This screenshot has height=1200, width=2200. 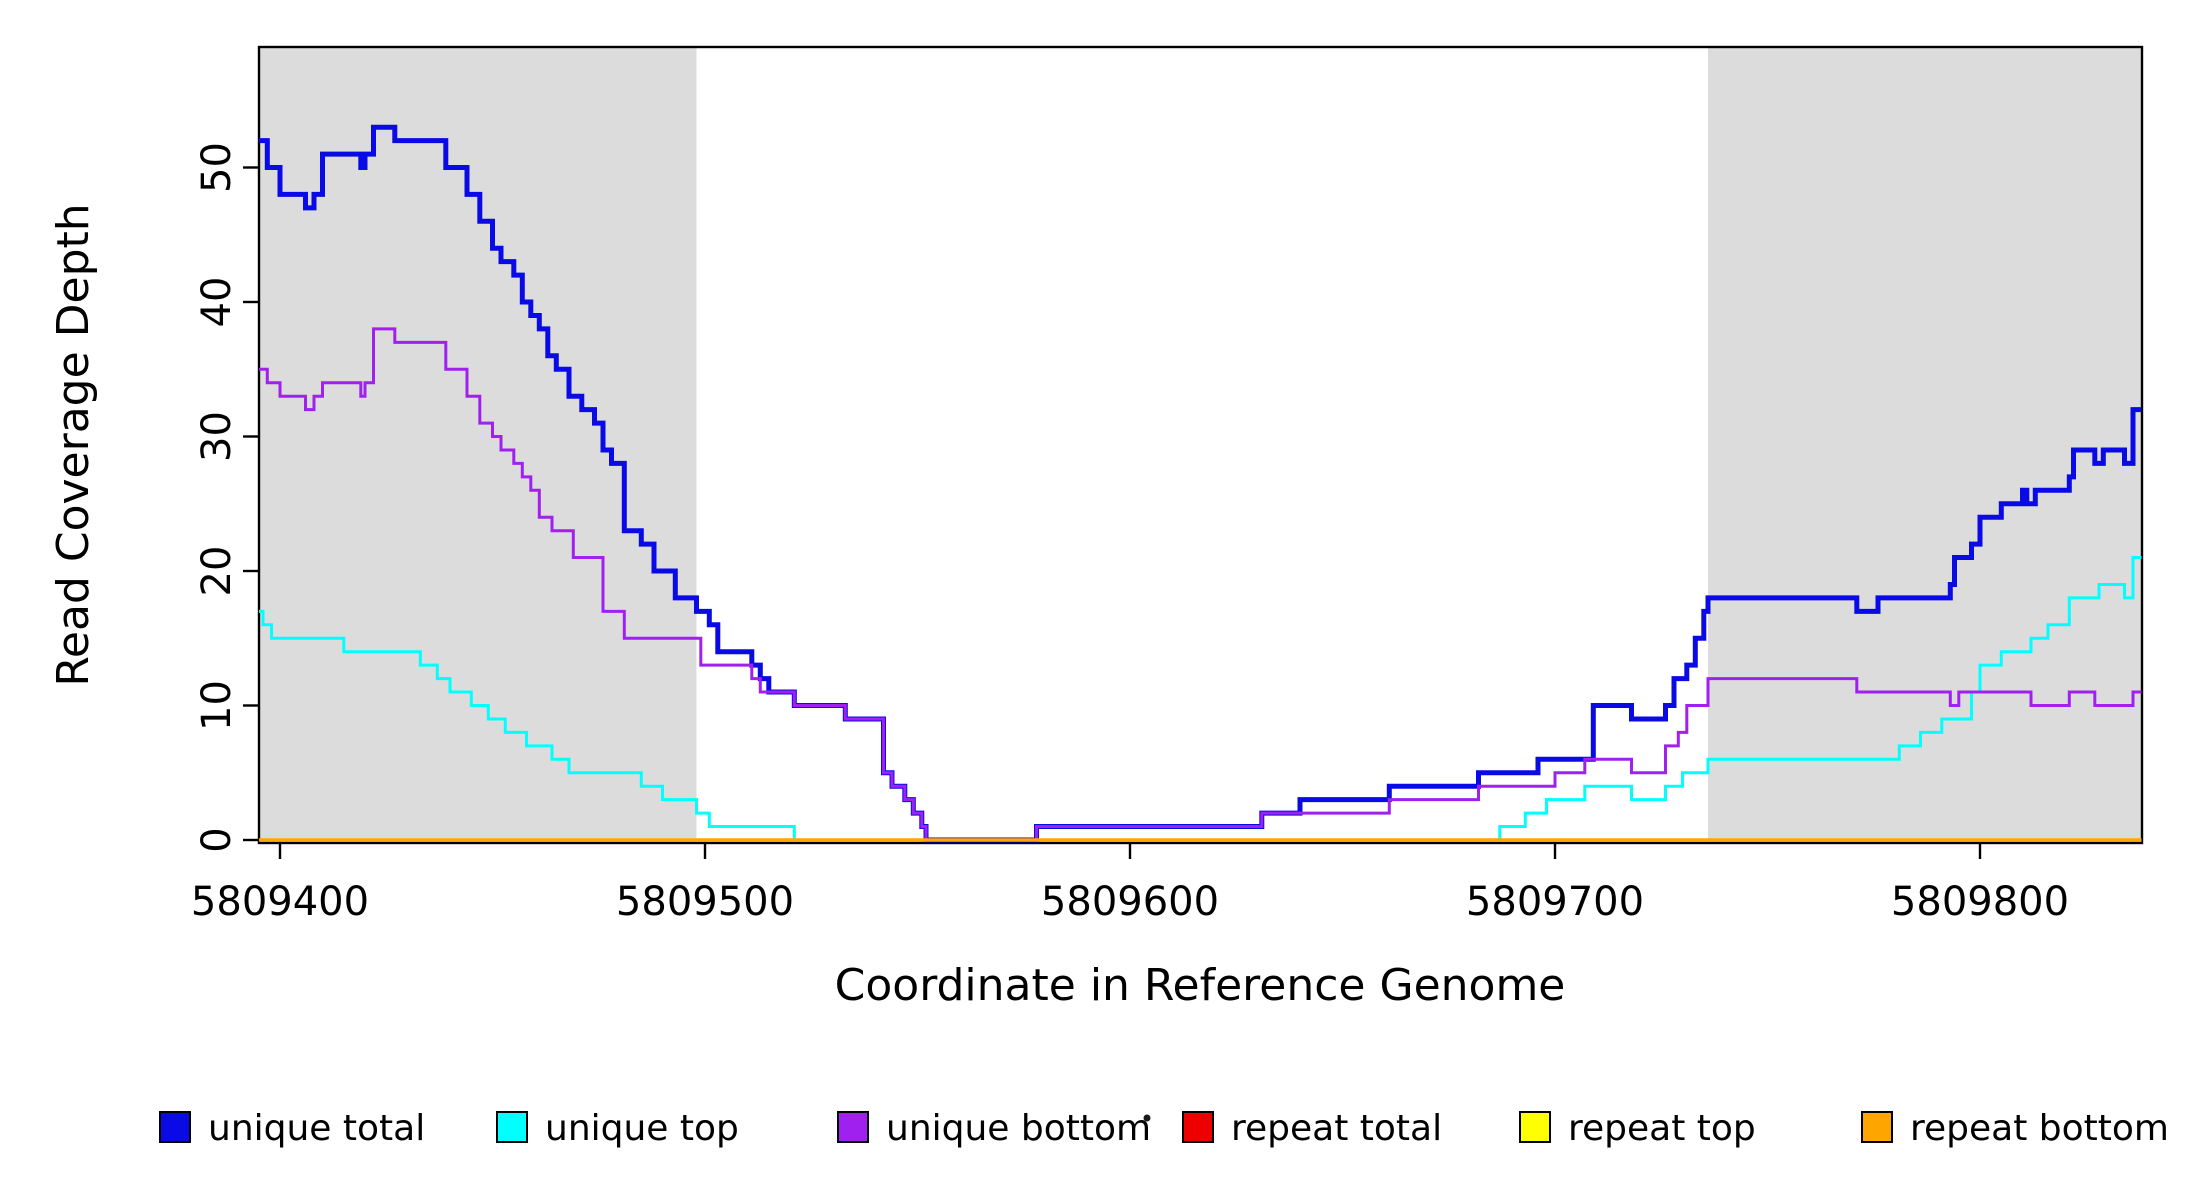 What do you see at coordinates (1662, 1128) in the screenshot?
I see `legend-label: repeat top` at bounding box center [1662, 1128].